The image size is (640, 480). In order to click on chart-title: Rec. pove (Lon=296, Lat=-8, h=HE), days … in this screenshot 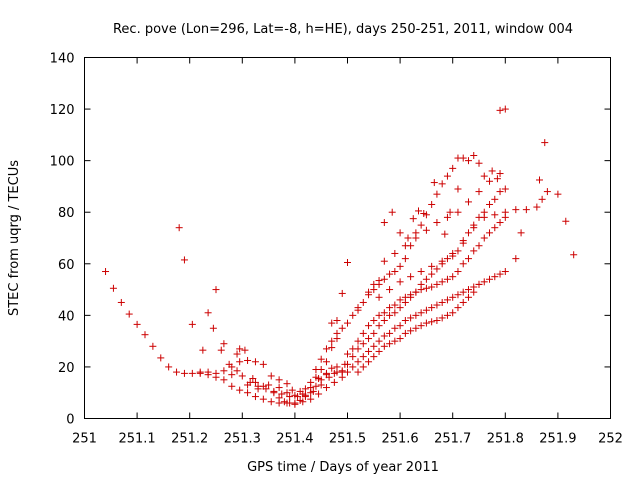, I will do `click(343, 29)`.